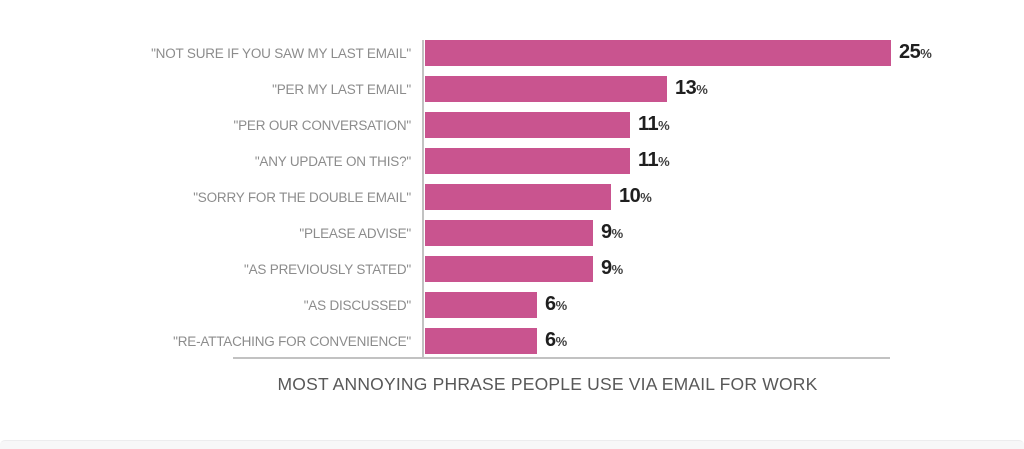  Describe the element at coordinates (327, 269) in the screenshot. I see `category-label: "AS PREVIOUSLY STATED"` at that location.